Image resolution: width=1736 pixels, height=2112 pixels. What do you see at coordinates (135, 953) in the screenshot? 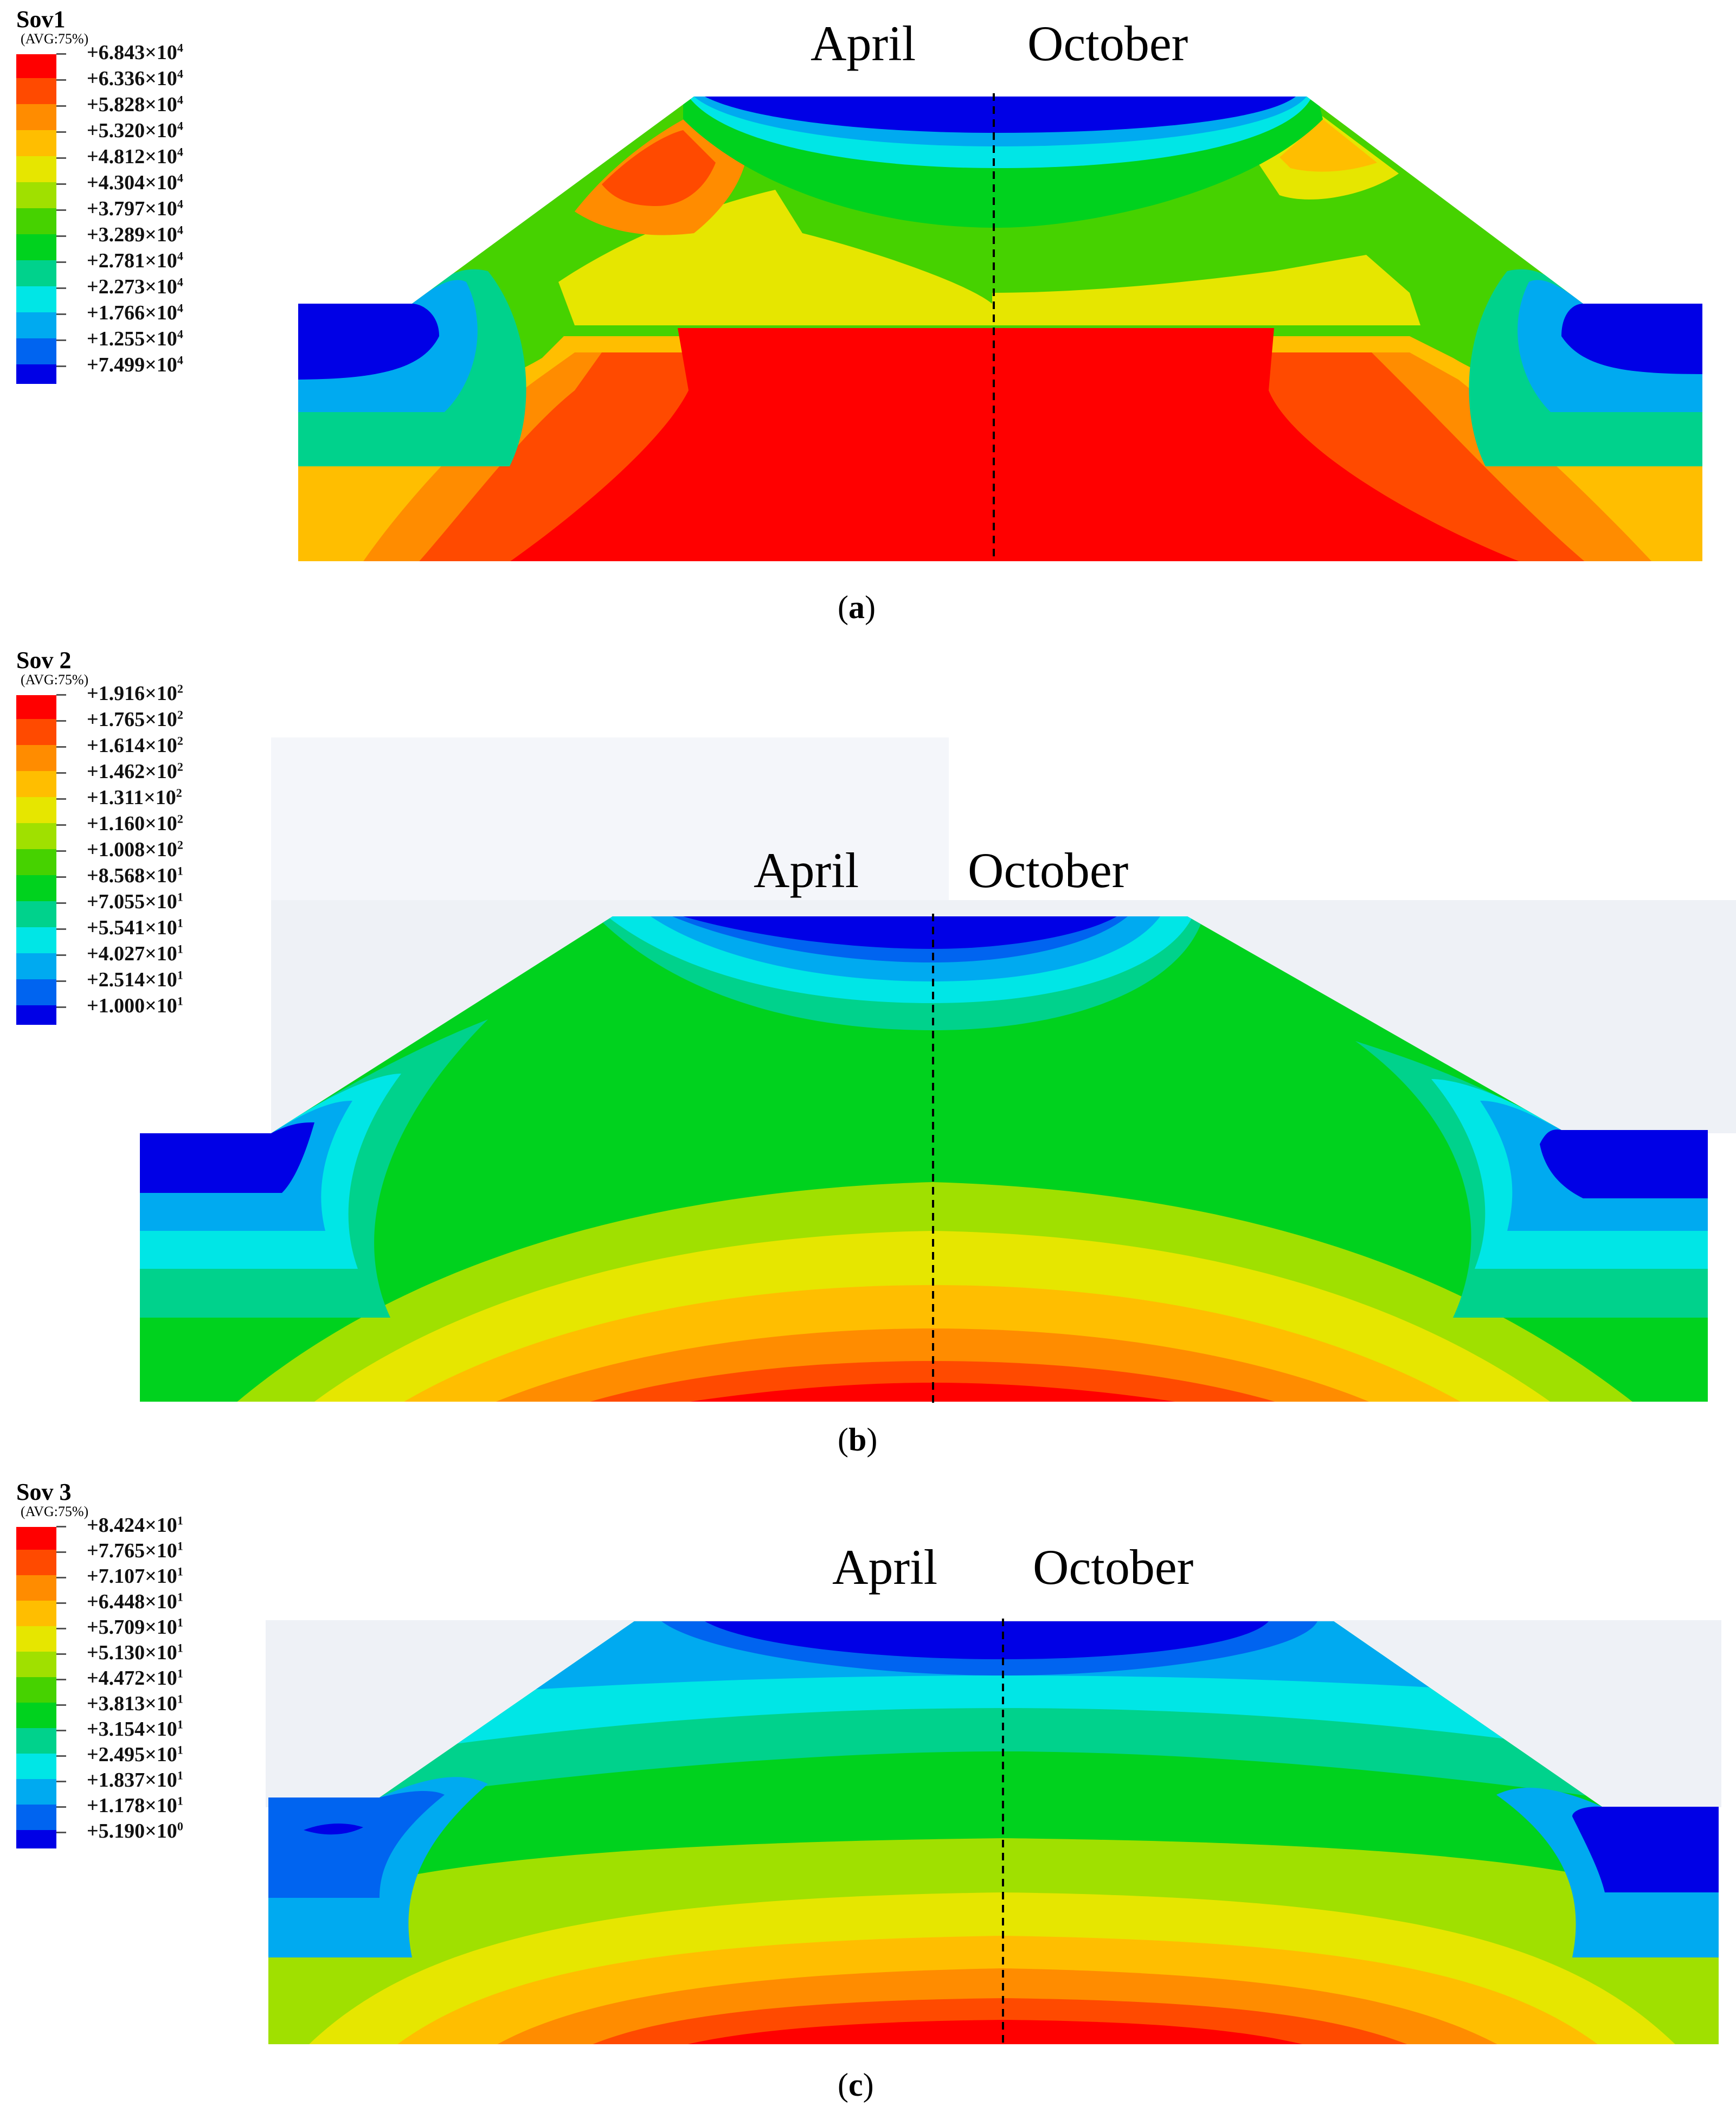
I see `legend-value: +4.027×101` at bounding box center [135, 953].